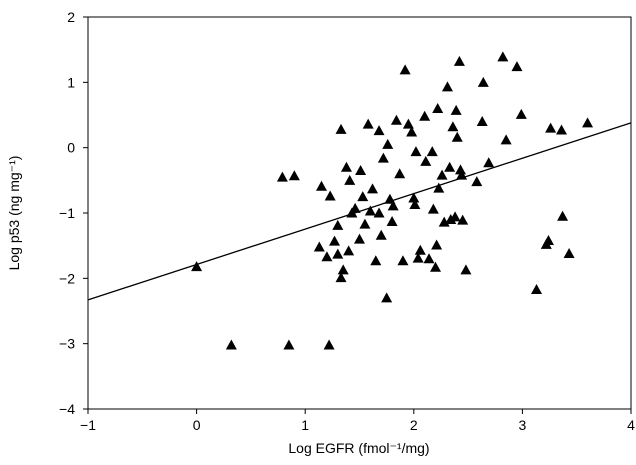  Describe the element at coordinates (67, 344) in the screenshot. I see `y-tick-label: −3` at that location.